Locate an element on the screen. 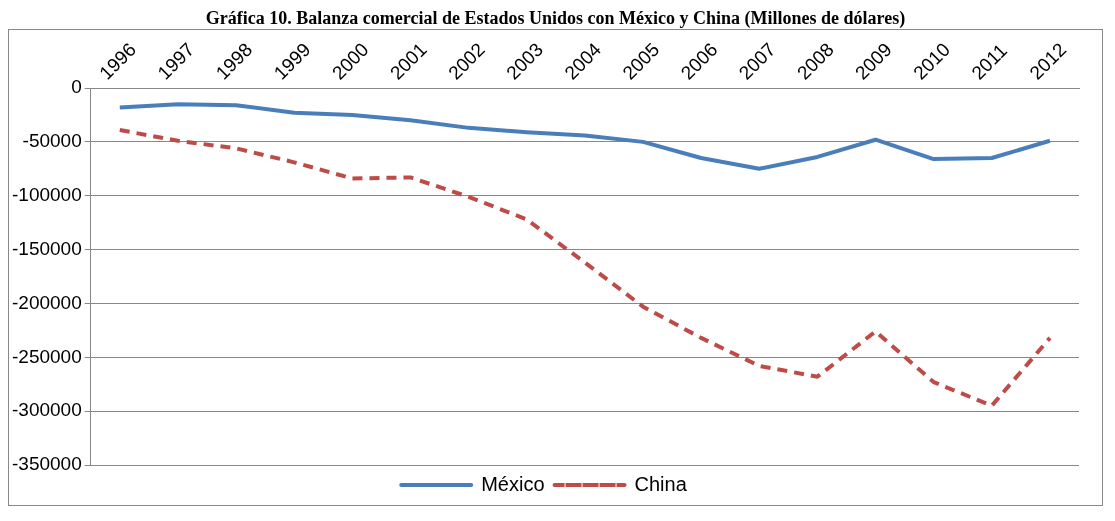 The width and height of the screenshot is (1115, 521). y-tick-label: -200000 is located at coordinates (46, 302).